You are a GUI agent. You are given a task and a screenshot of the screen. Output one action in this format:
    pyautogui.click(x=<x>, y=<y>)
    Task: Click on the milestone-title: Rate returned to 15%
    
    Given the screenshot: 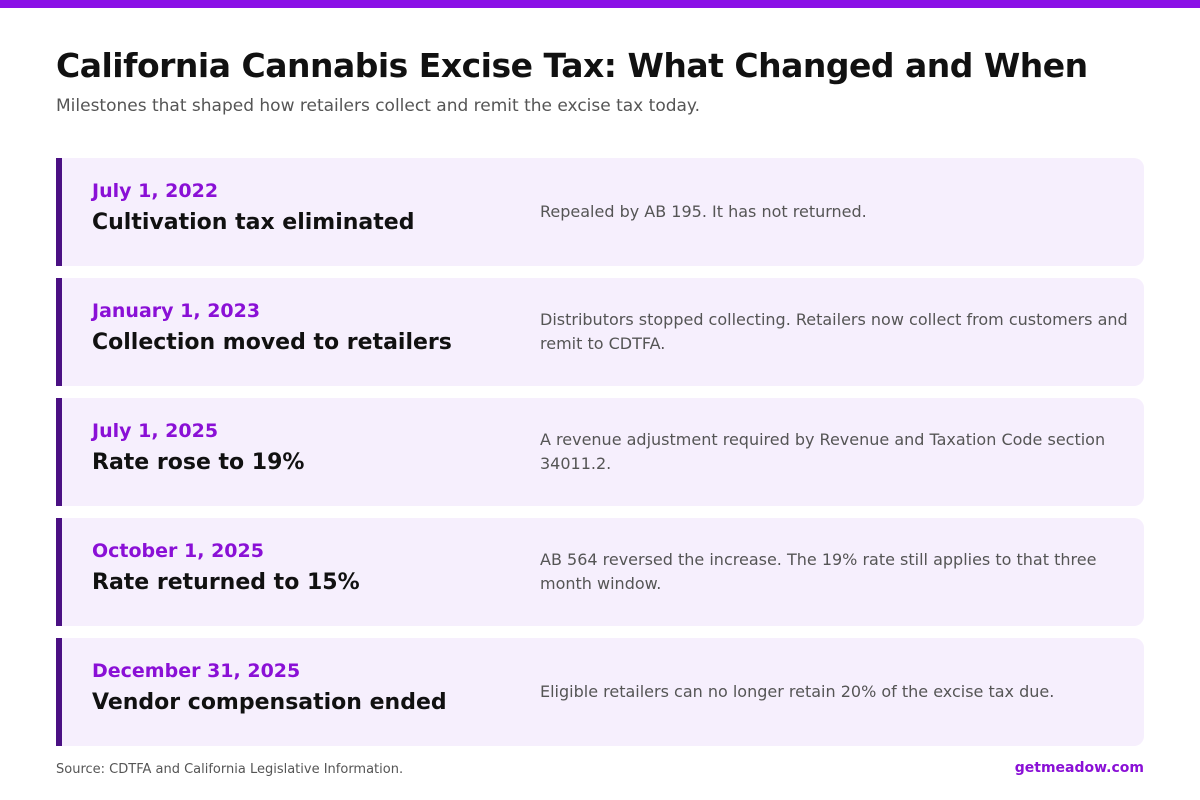 What is the action you would take?
    pyautogui.click(x=226, y=582)
    